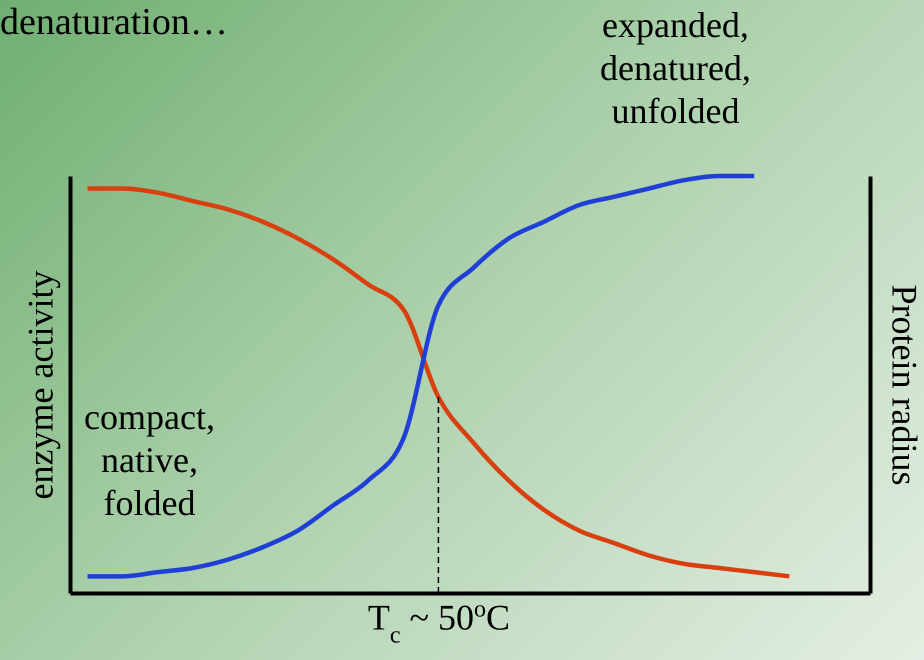  Describe the element at coordinates (40, 385) in the screenshot. I see `y-axis-title: enzyme activity` at that location.